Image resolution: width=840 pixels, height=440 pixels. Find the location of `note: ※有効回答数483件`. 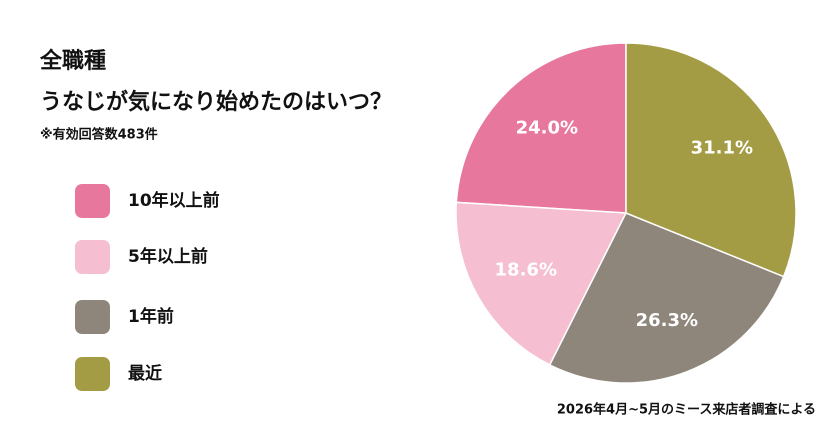

note: ※有効回答数483件 is located at coordinates (99, 135).